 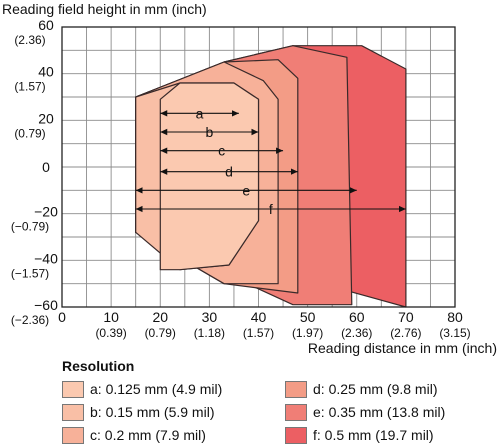 What do you see at coordinates (455, 317) in the screenshot?
I see `x-tick-label: 80` at bounding box center [455, 317].